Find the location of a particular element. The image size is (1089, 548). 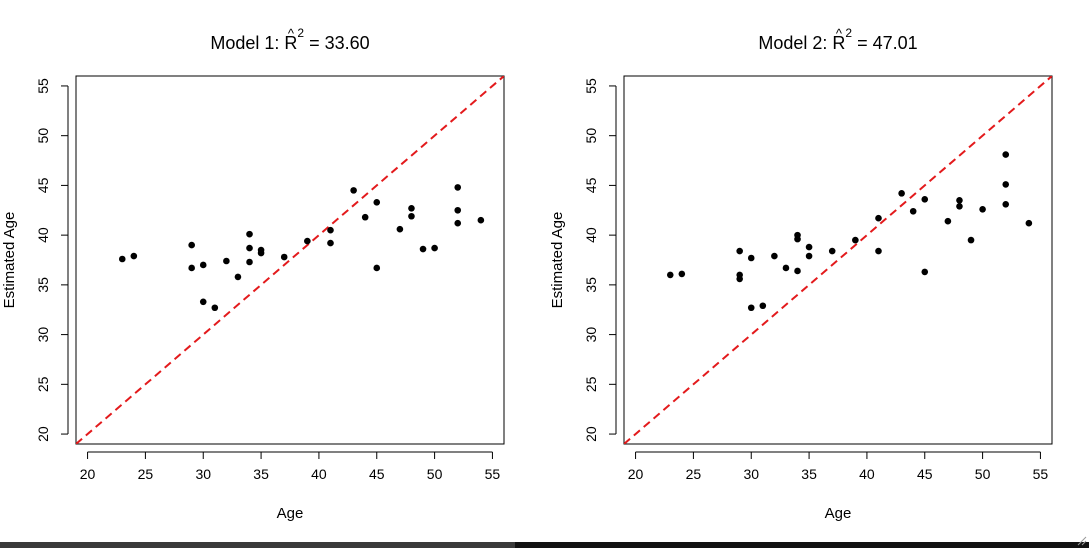

window-bottom-edge is located at coordinates (544, 545).